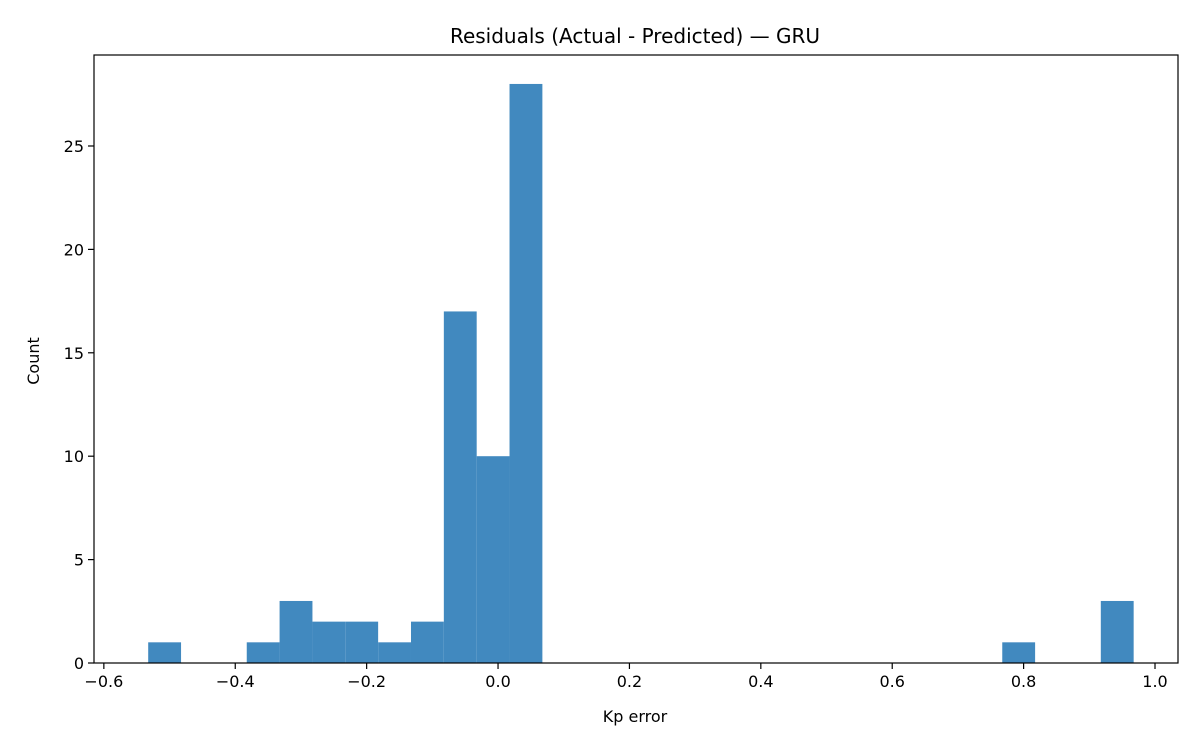  Describe the element at coordinates (74, 249) in the screenshot. I see `y-tick-label: 20` at that location.